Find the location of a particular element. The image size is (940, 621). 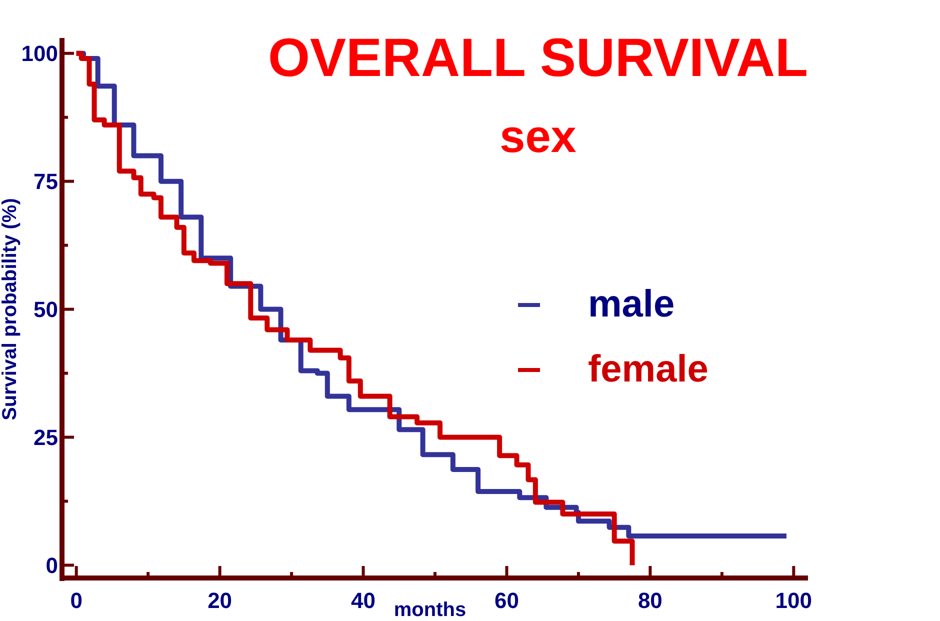

y-tick-label: 25 is located at coordinates (46, 437).